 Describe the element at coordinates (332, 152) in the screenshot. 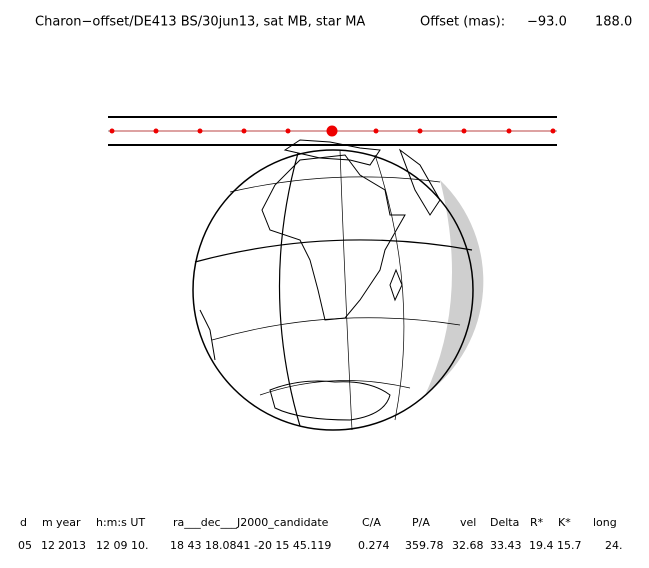

I see `continent-europe` at that location.